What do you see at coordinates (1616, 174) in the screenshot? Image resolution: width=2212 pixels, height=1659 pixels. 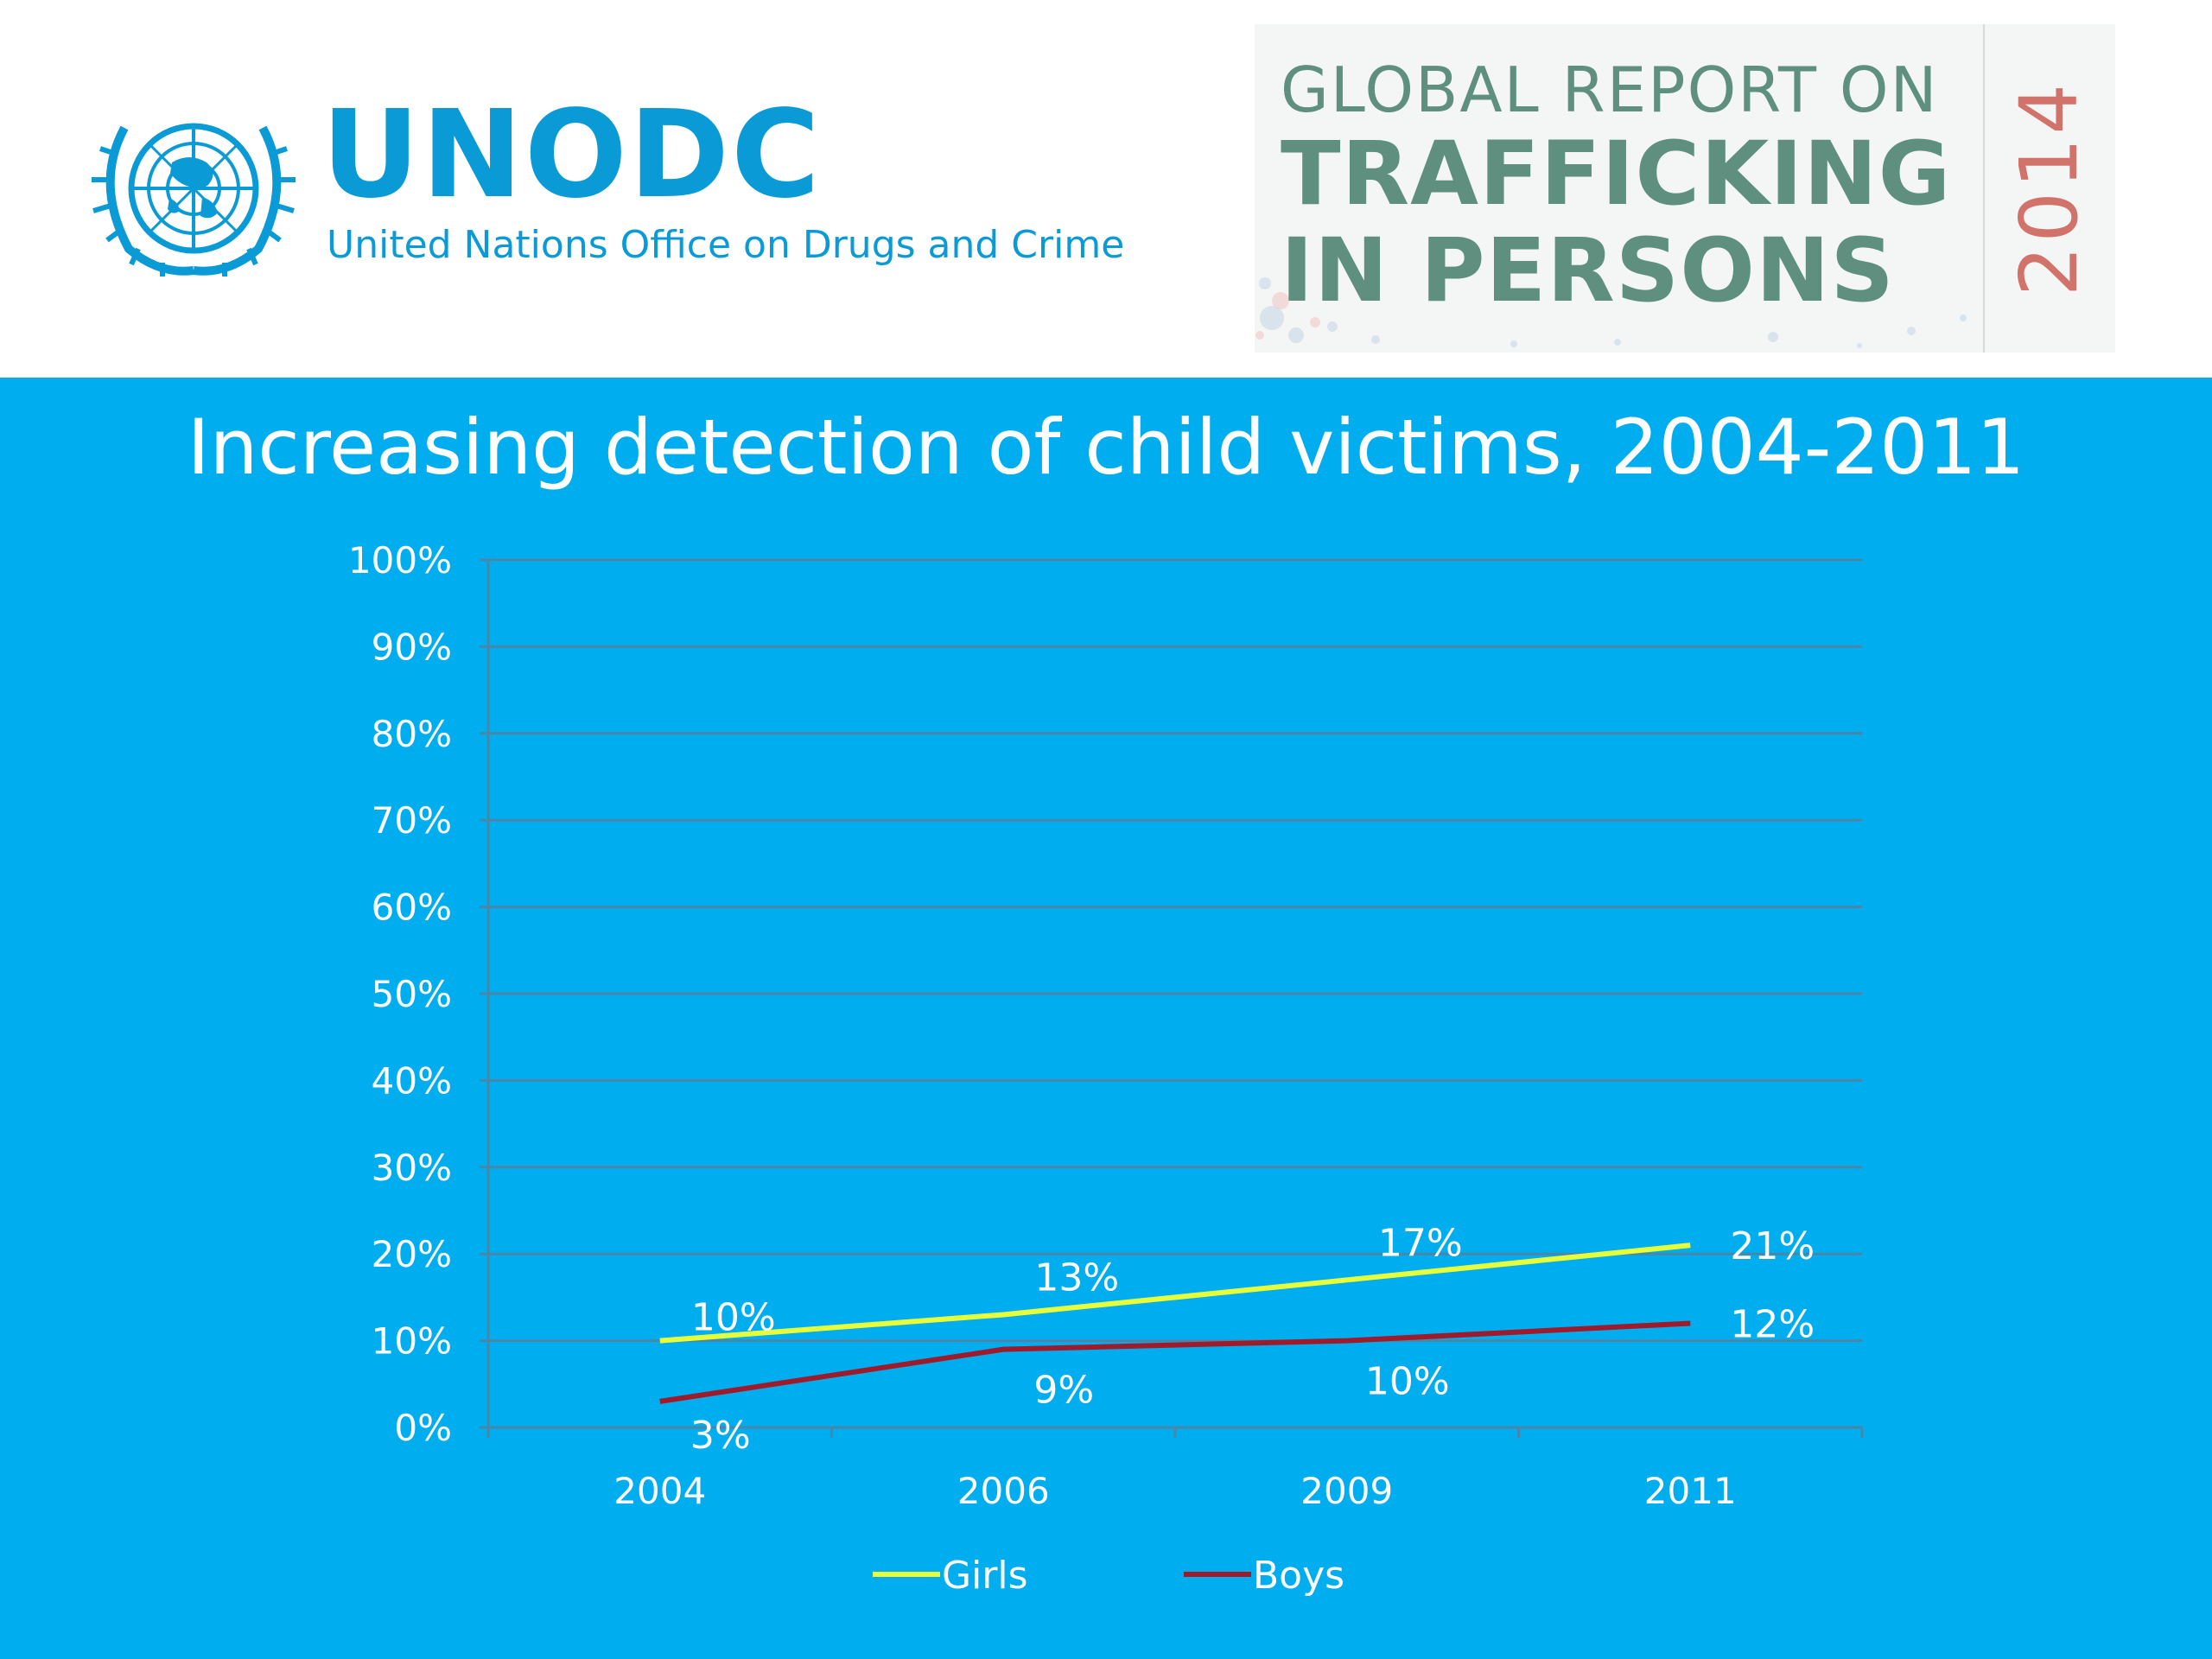 I see `report-title-line2: TRAFFICKING` at bounding box center [1616, 174].